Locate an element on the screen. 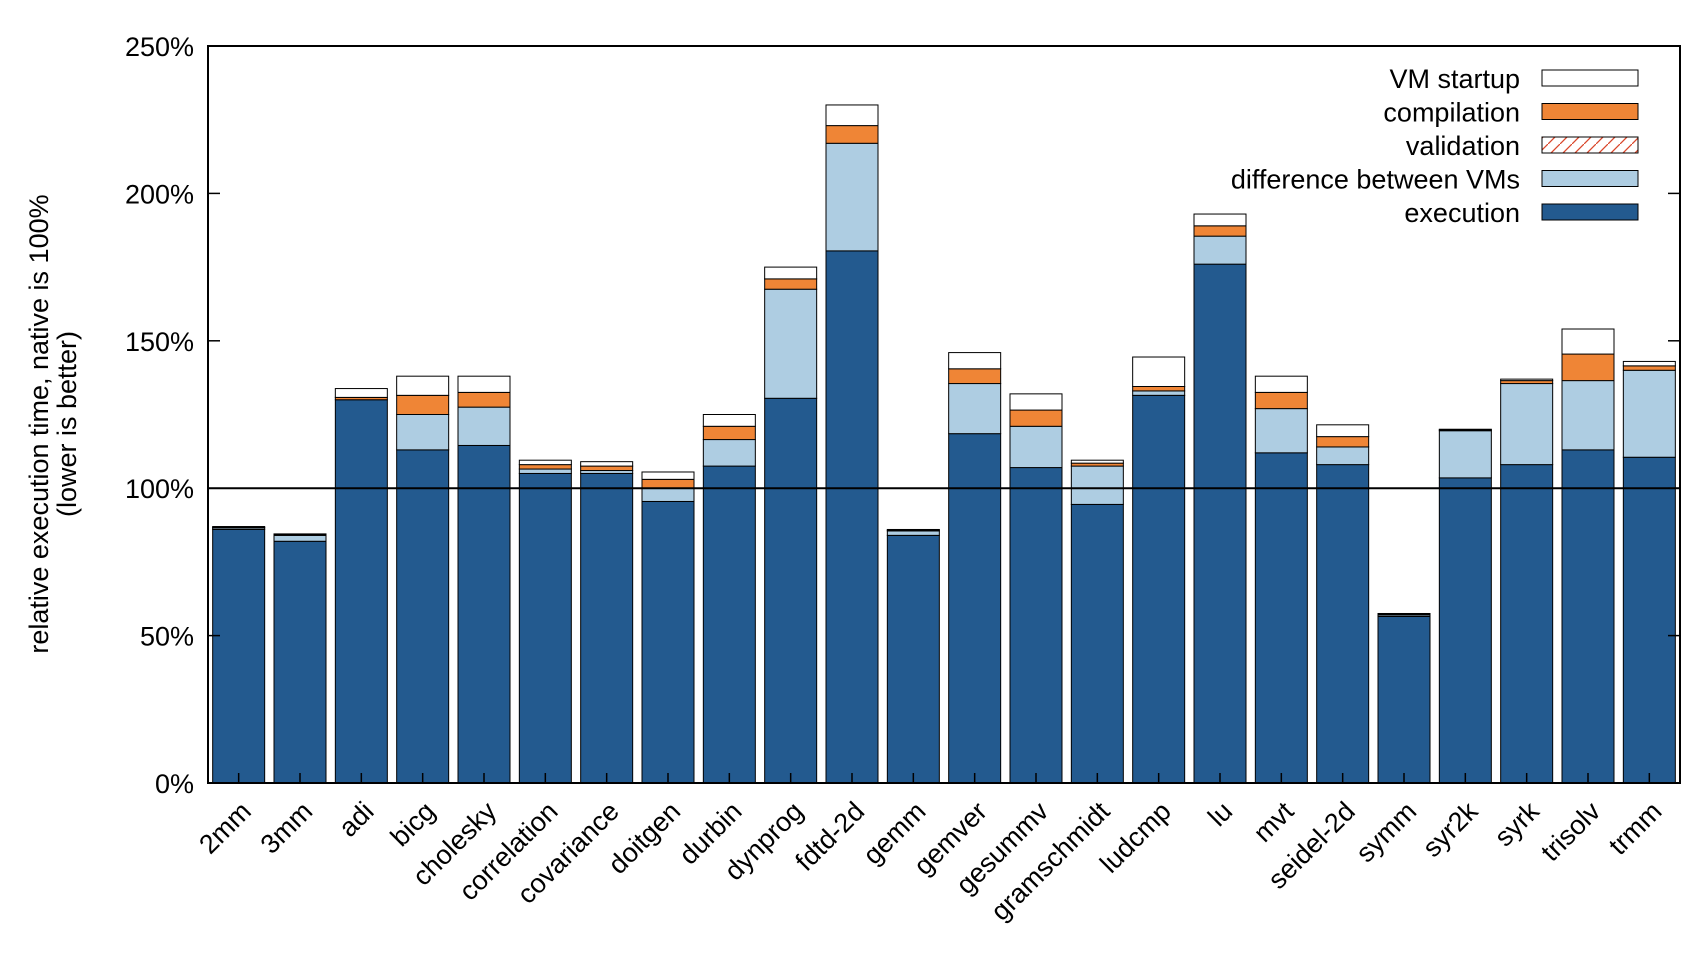 The image size is (1696, 954). legend-label: validation is located at coordinates (1463, 146).